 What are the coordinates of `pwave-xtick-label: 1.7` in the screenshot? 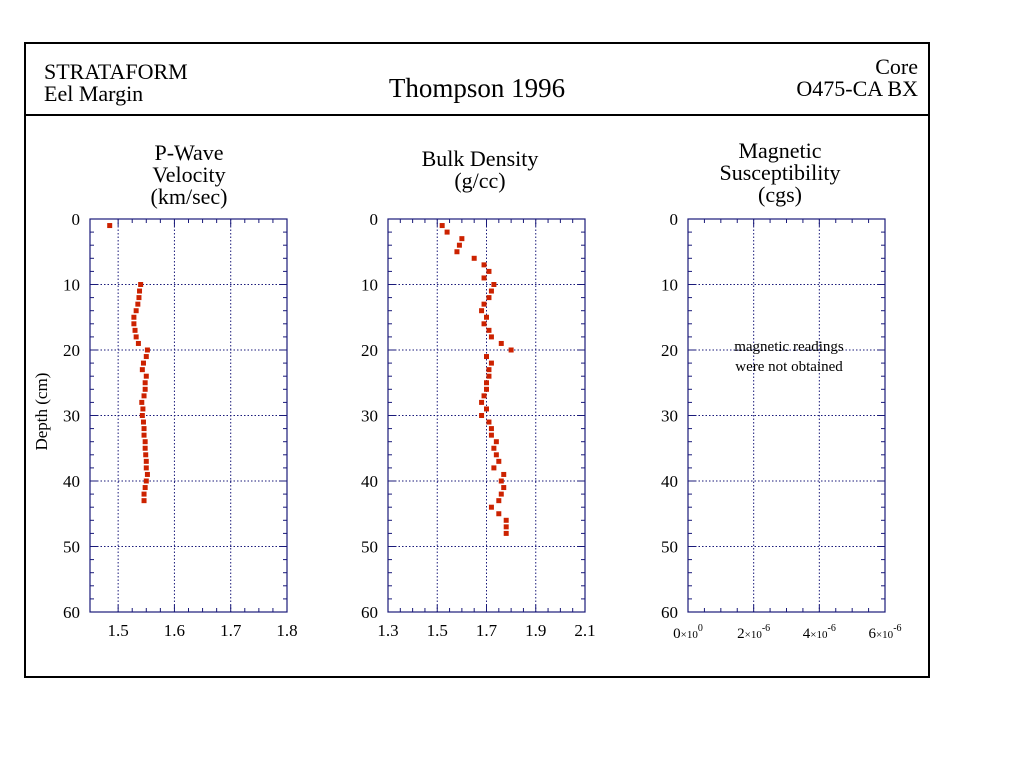 It's located at (231, 630).